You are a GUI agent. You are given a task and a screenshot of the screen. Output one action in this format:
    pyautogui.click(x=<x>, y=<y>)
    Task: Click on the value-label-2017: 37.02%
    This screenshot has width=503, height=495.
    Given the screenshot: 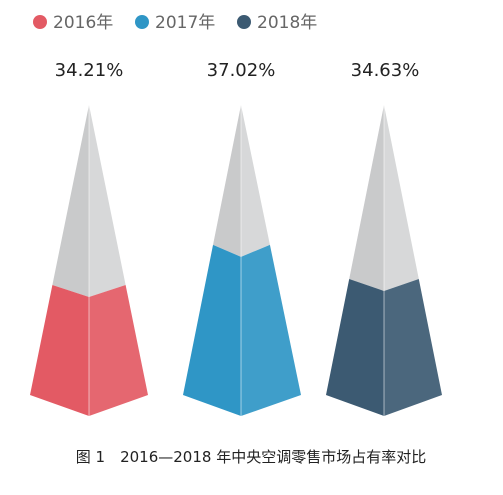 What is the action you would take?
    pyautogui.click(x=241, y=70)
    